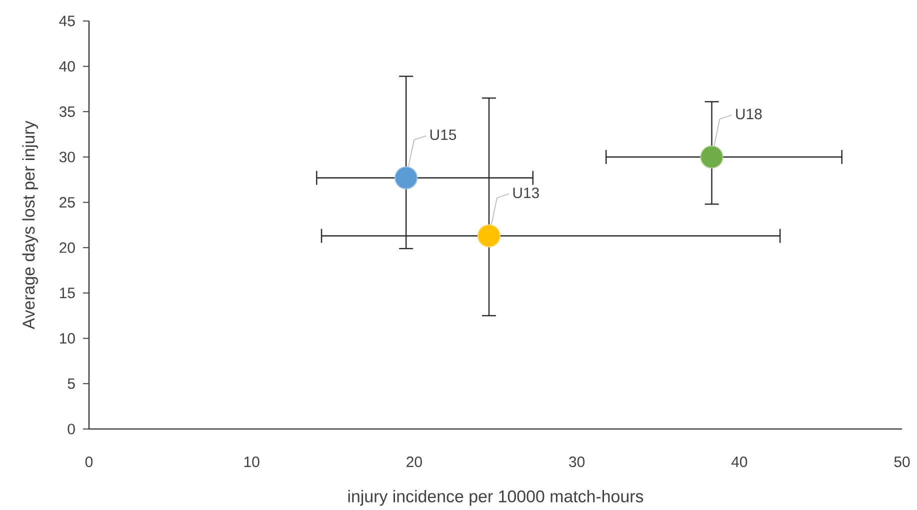 The width and height of the screenshot is (917, 510). What do you see at coordinates (89, 462) in the screenshot?
I see `x-tick-label: 0` at bounding box center [89, 462].